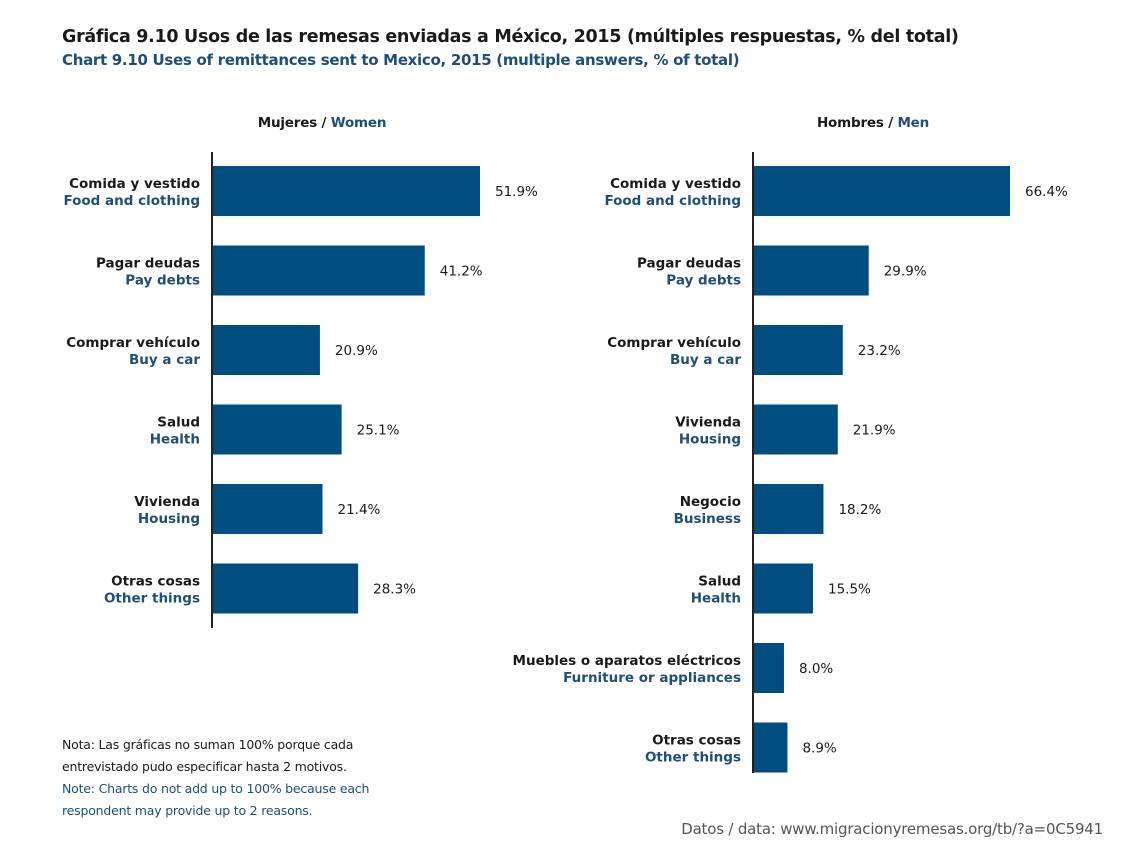  What do you see at coordinates (675, 184) in the screenshot?
I see `category-label-es-men-0: Comida y vestido` at bounding box center [675, 184].